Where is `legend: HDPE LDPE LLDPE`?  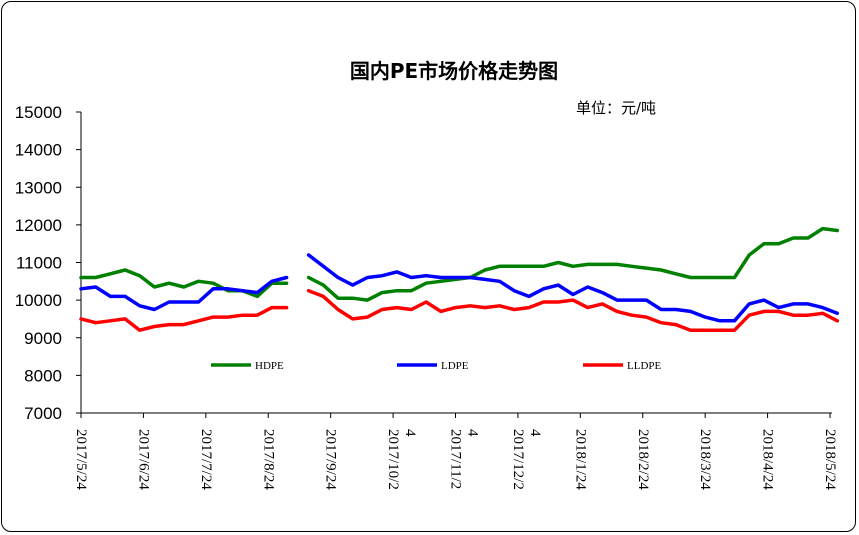
legend: HDPE LDPE LLDPE is located at coordinates (436, 366).